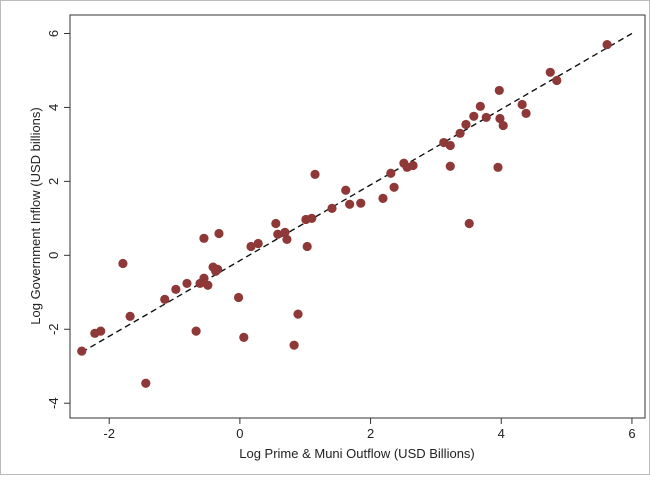 This screenshot has height=480, width=650. I want to click on y-tick-label: 6, so click(53, 33).